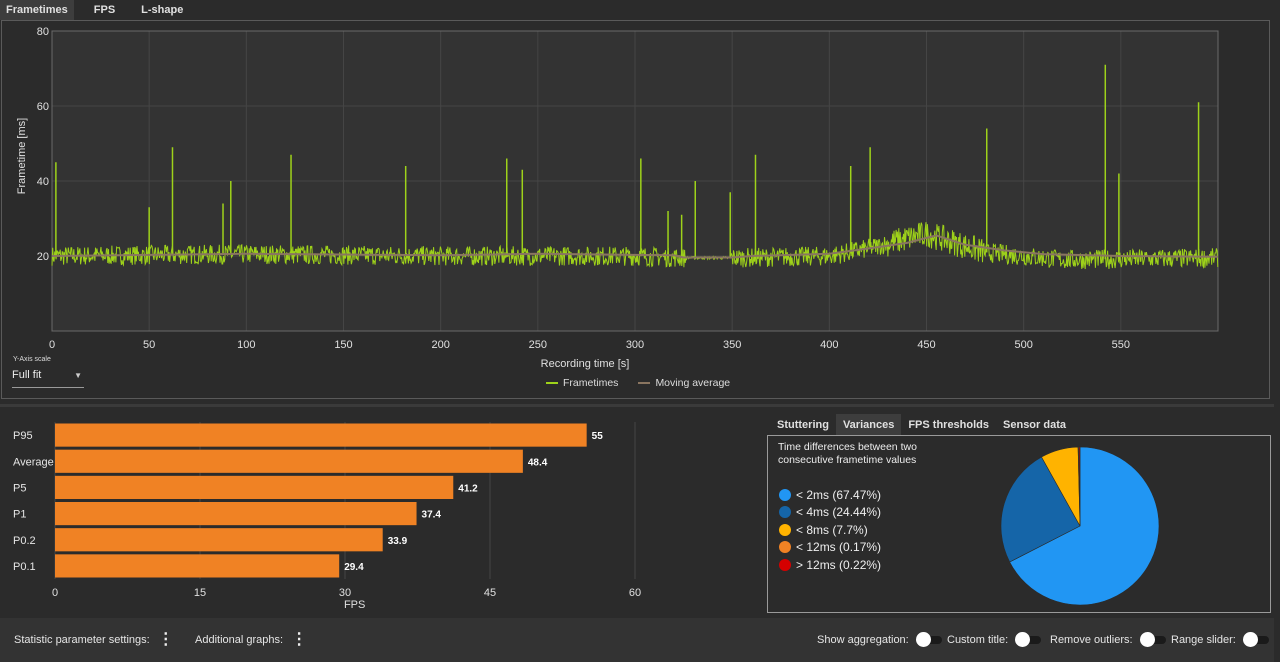 The height and width of the screenshot is (662, 1280). What do you see at coordinates (299, 639) in the screenshot?
I see `additional-graphs-menu-icon: ⋮` at bounding box center [299, 639].